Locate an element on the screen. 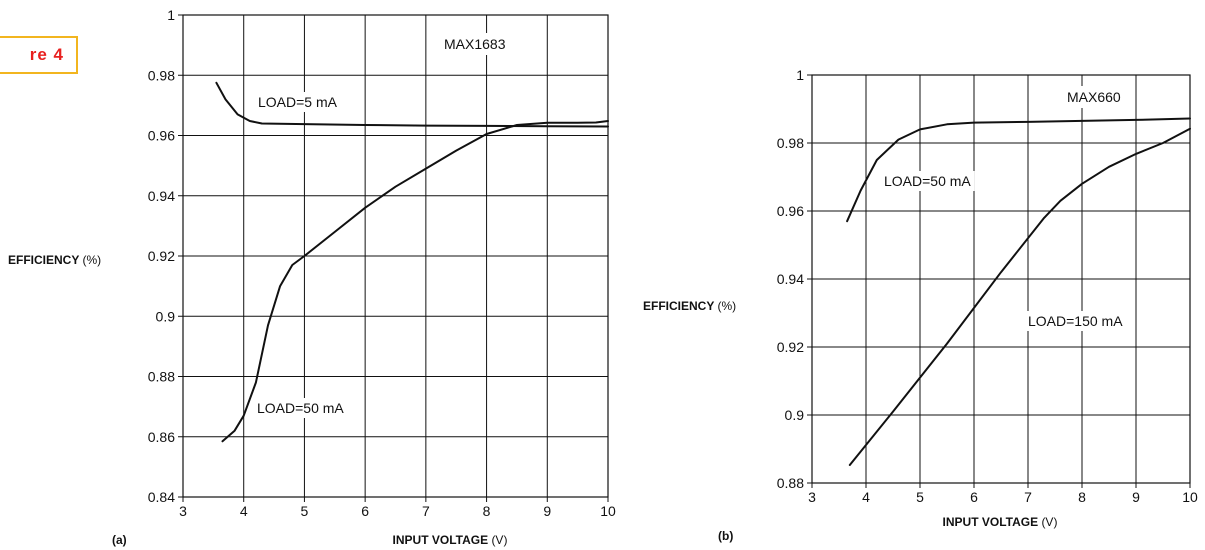  series-label-2: LOAD=50 mA is located at coordinates (300, 408).